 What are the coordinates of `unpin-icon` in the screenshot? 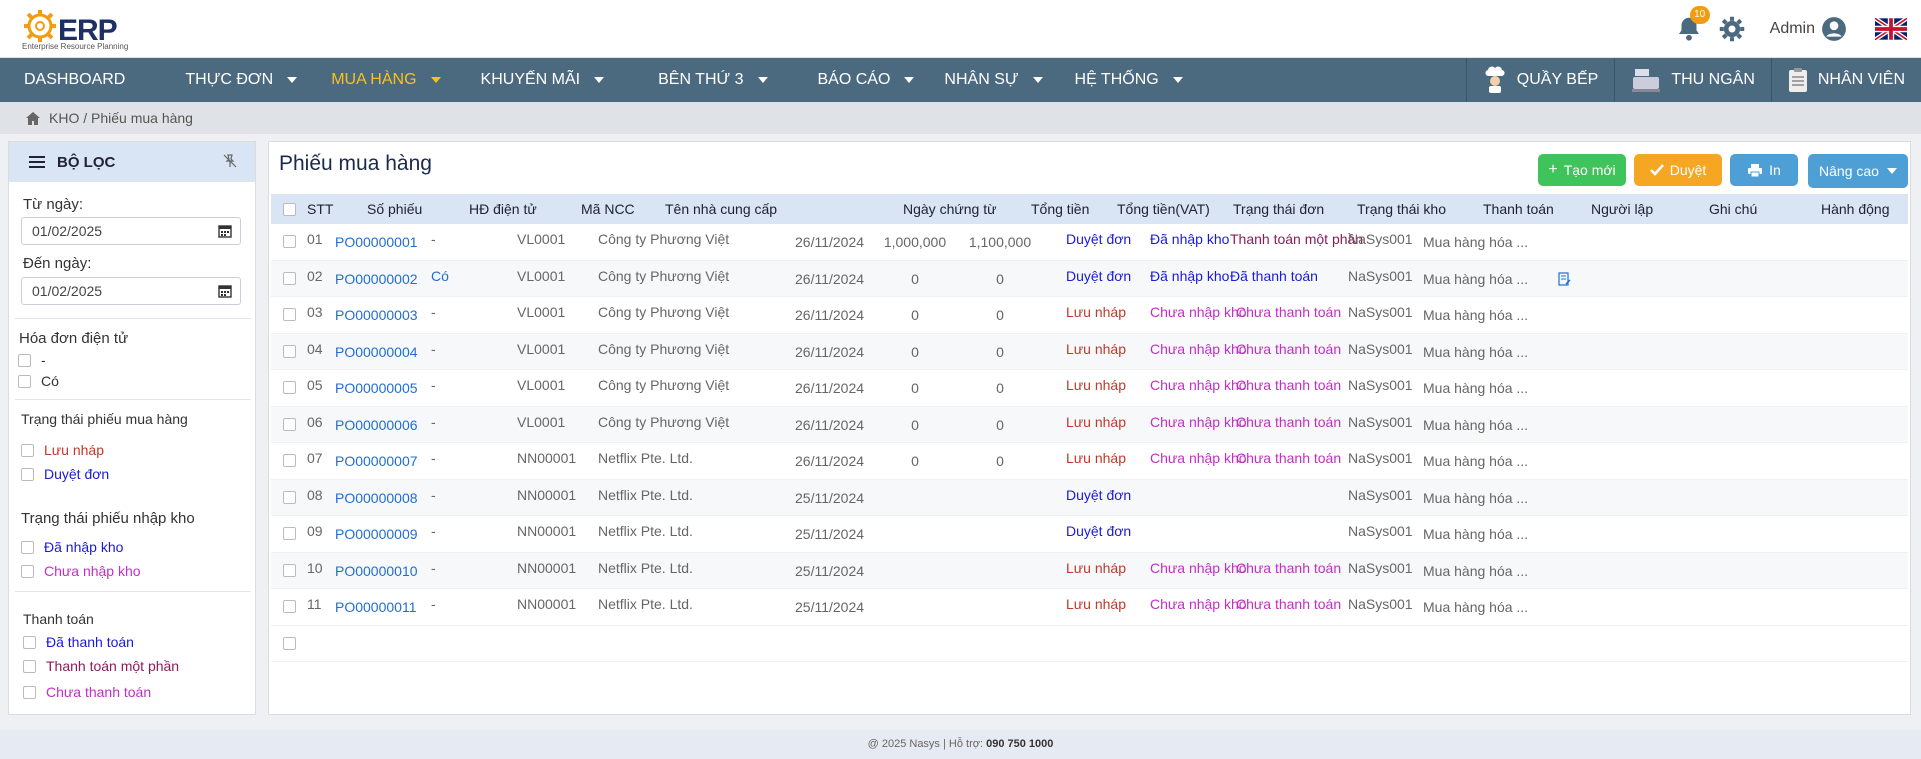 It's located at (230, 161).